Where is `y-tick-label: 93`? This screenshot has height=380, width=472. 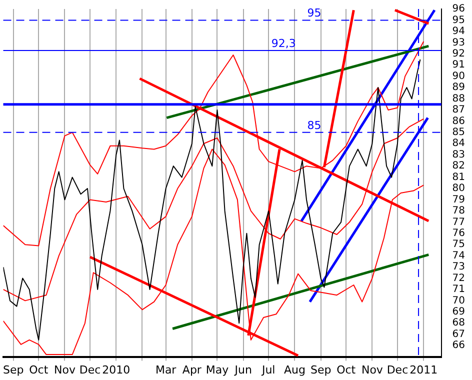 y-tick-label: 93 is located at coordinates (459, 42).